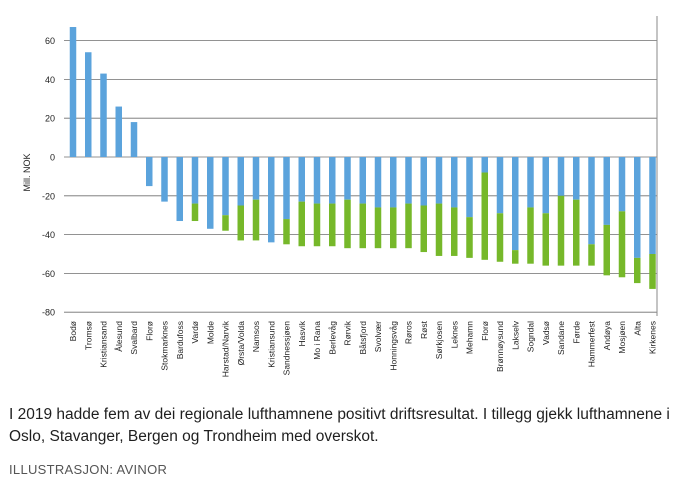 The width and height of the screenshot is (697, 492). What do you see at coordinates (48, 177) in the screenshot?
I see `y-tick-labels: 60 40 20 0 -20 -40 -60 -80` at bounding box center [48, 177].